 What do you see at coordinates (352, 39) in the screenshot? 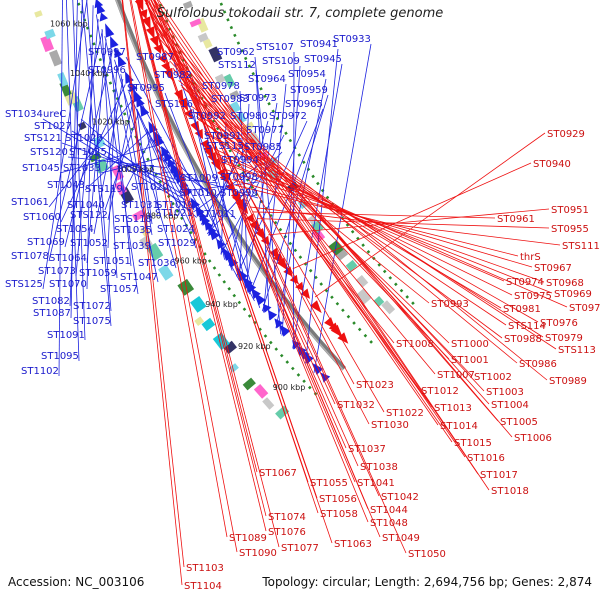
I see `gene-label-blue: ST0933` at bounding box center [352, 39].